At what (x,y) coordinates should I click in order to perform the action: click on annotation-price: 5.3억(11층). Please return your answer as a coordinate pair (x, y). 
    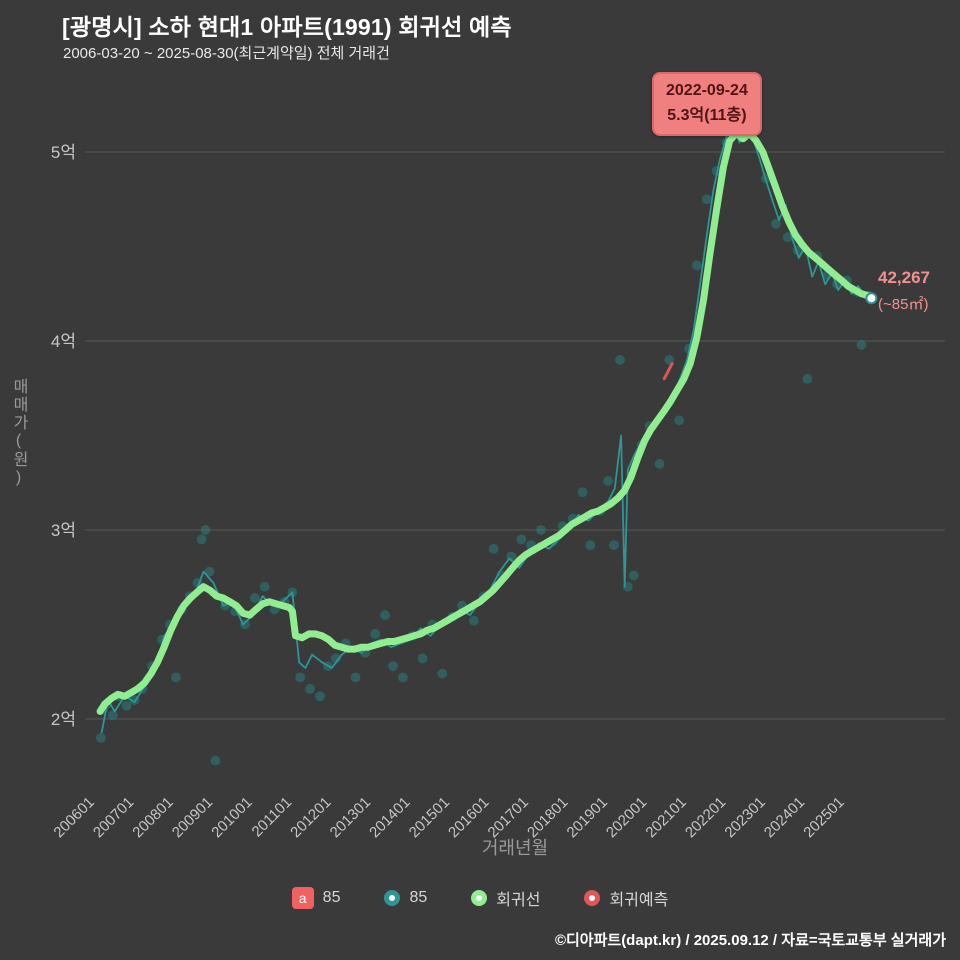
    Looking at the image, I should click on (707, 115).